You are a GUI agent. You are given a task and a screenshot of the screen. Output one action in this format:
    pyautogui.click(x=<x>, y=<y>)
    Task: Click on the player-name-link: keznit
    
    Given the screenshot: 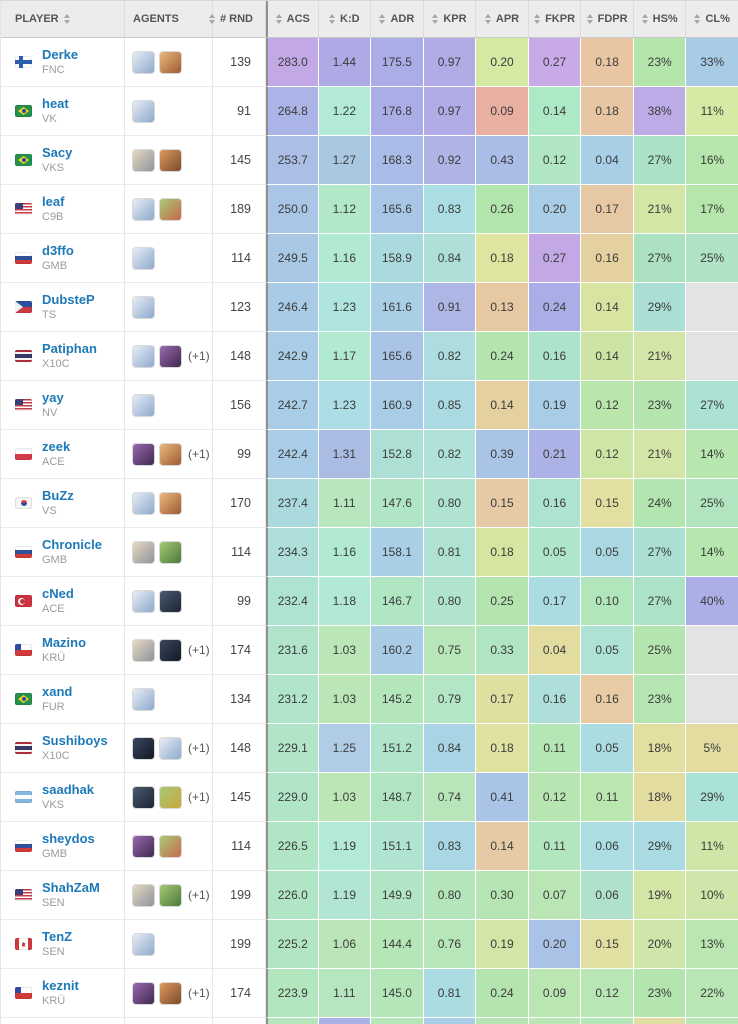 What is the action you would take?
    pyautogui.click(x=60, y=986)
    